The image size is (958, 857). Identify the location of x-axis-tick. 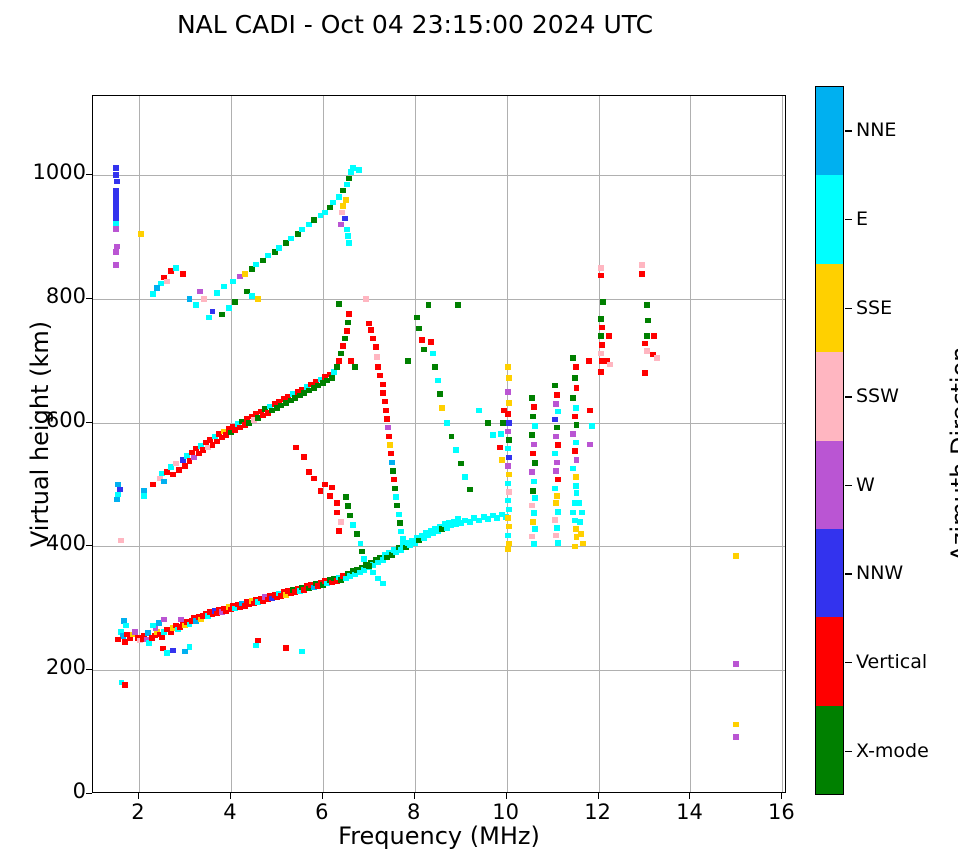
(690, 796).